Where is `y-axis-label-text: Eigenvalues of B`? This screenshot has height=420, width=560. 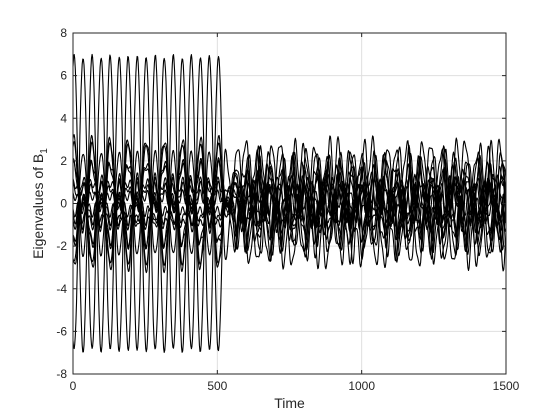 y-axis-label-text: Eigenvalues of B is located at coordinates (38, 206).